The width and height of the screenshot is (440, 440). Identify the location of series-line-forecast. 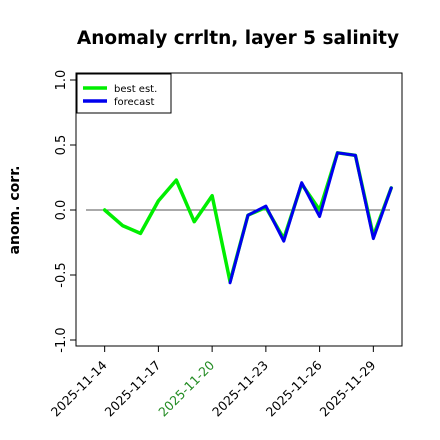
(310, 218).